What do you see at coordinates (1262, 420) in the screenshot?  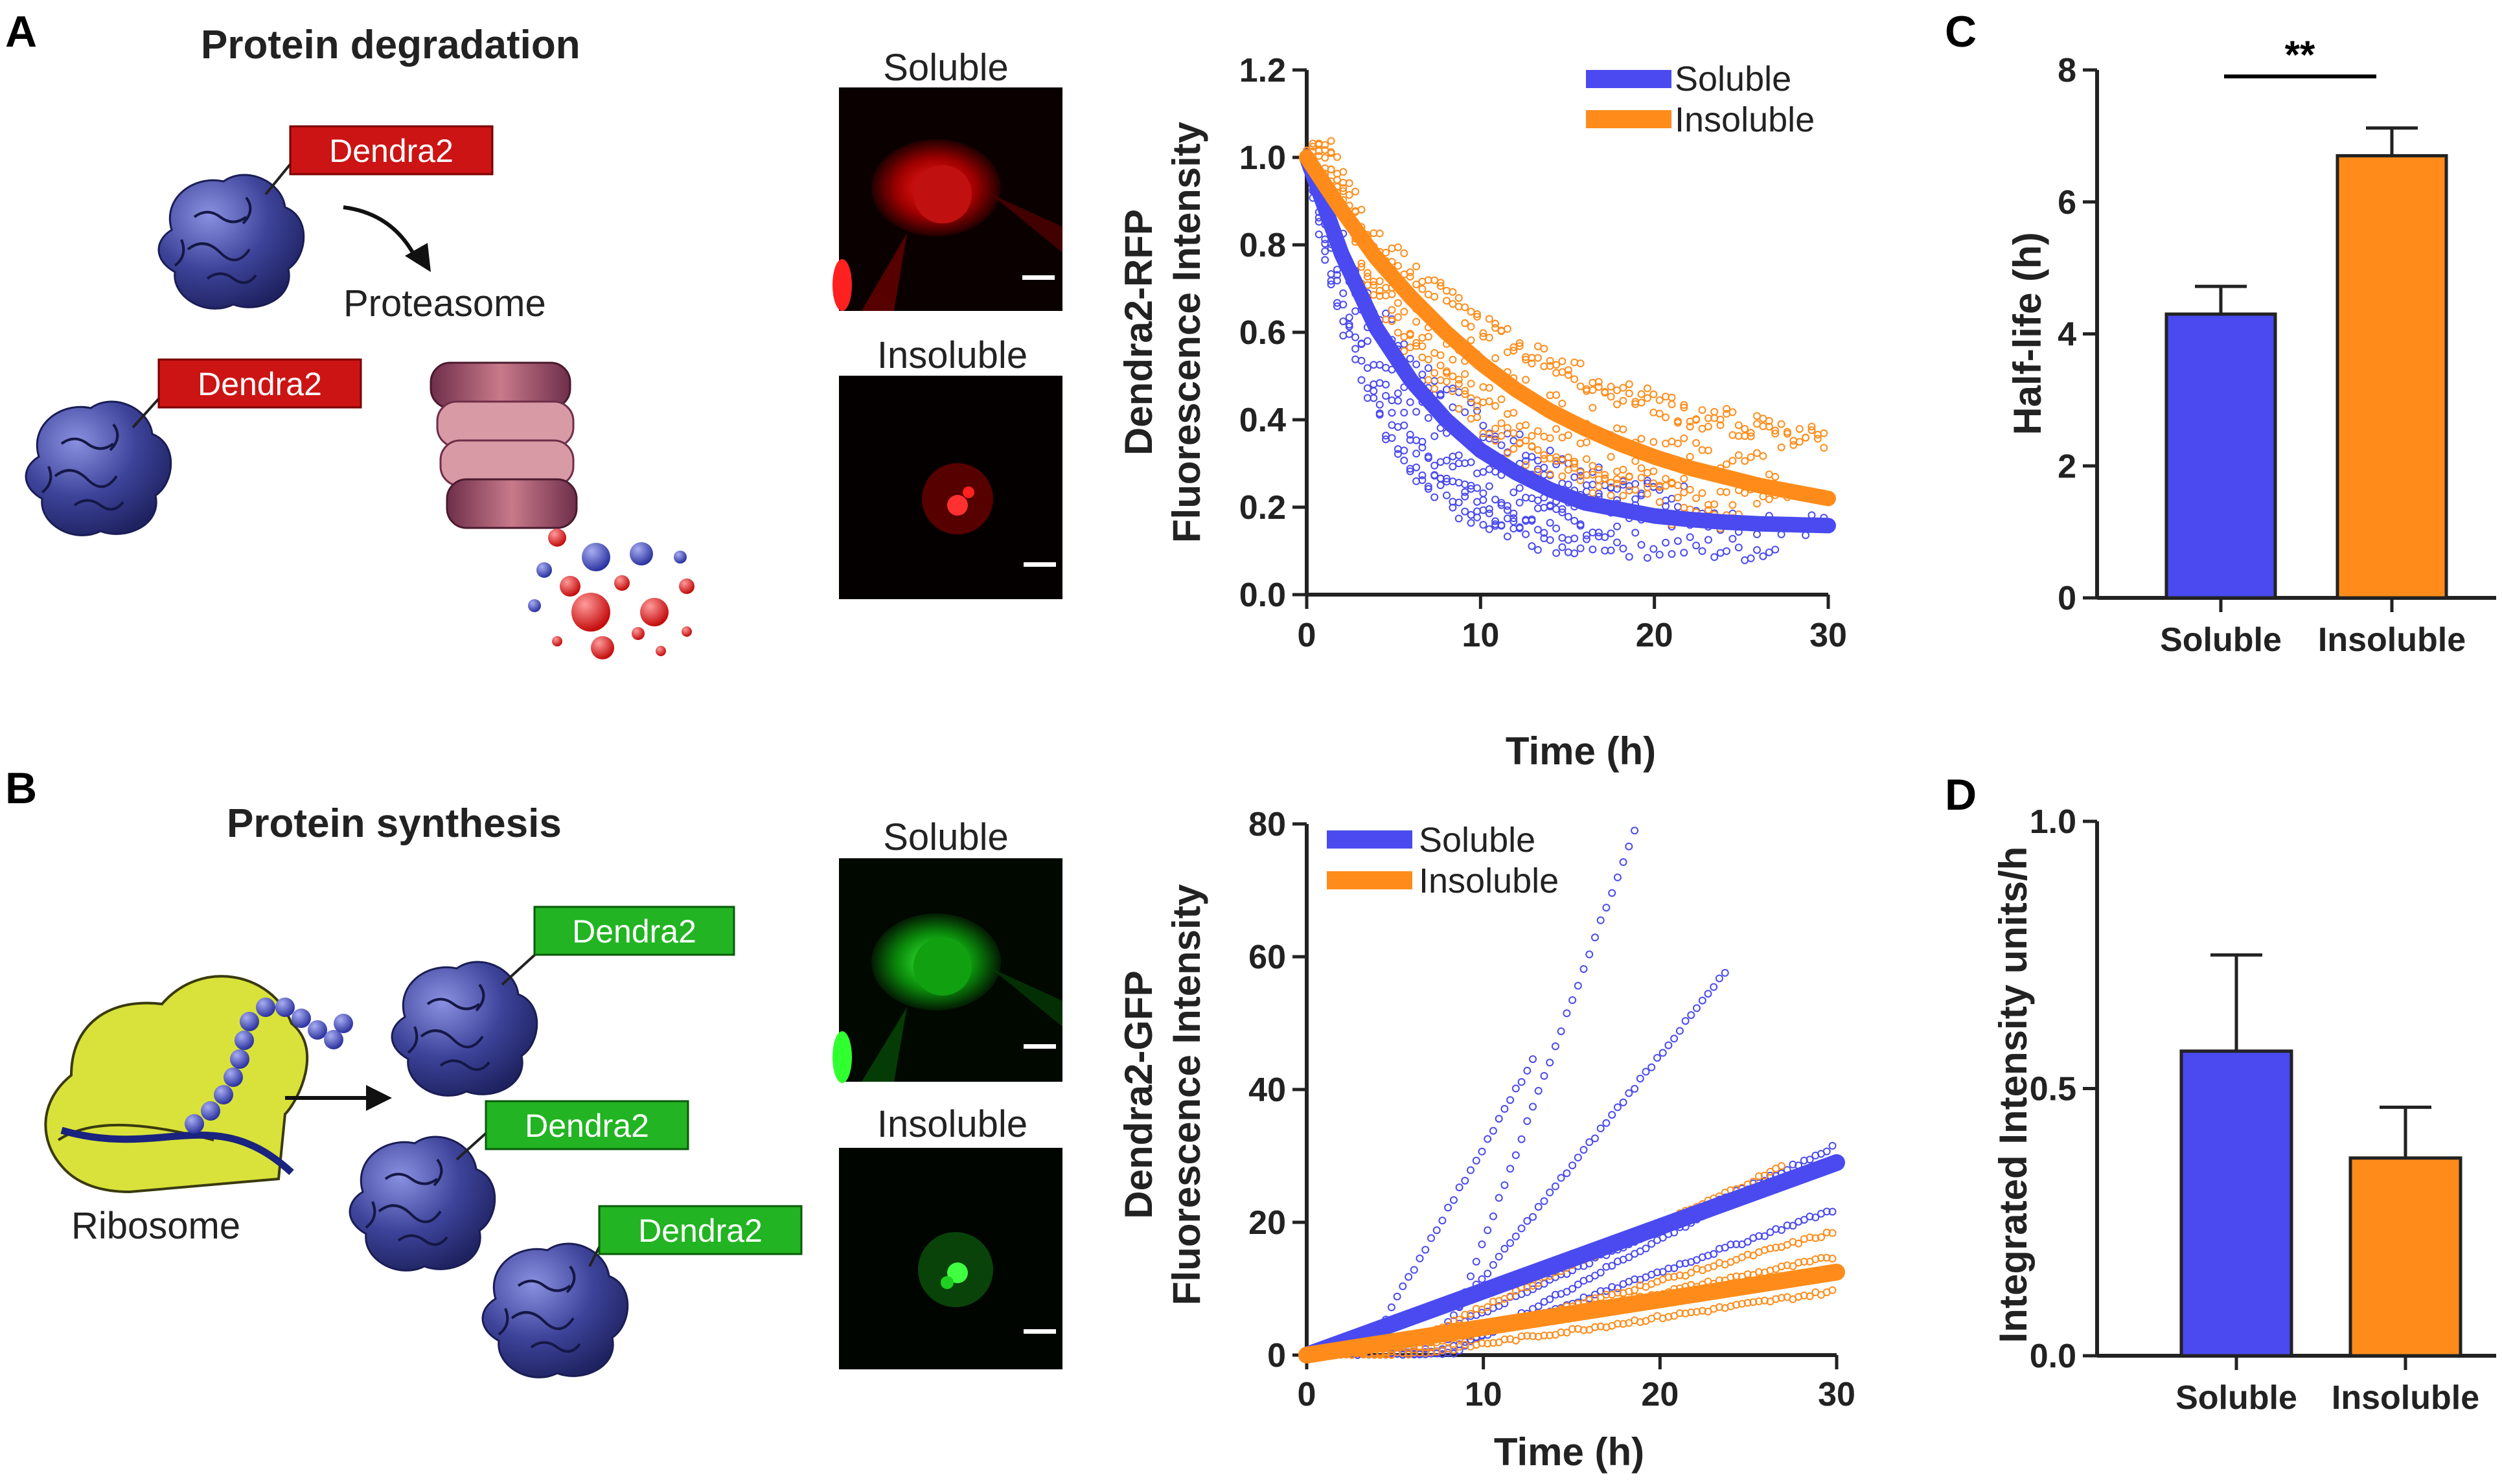 I see `y-tick-label: 0.4` at bounding box center [1262, 420].